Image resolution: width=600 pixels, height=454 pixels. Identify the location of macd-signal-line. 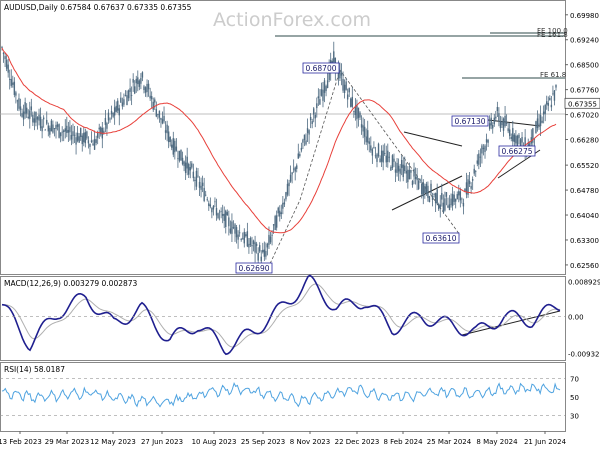
(281, 315).